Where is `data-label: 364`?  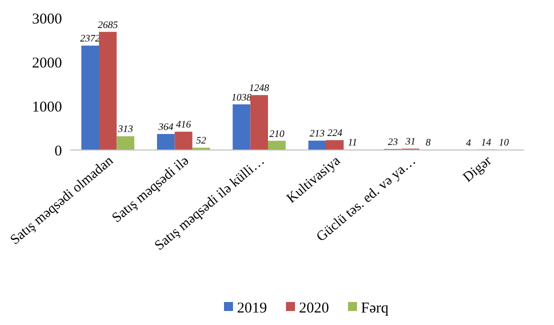
data-label: 364 is located at coordinates (165, 127).